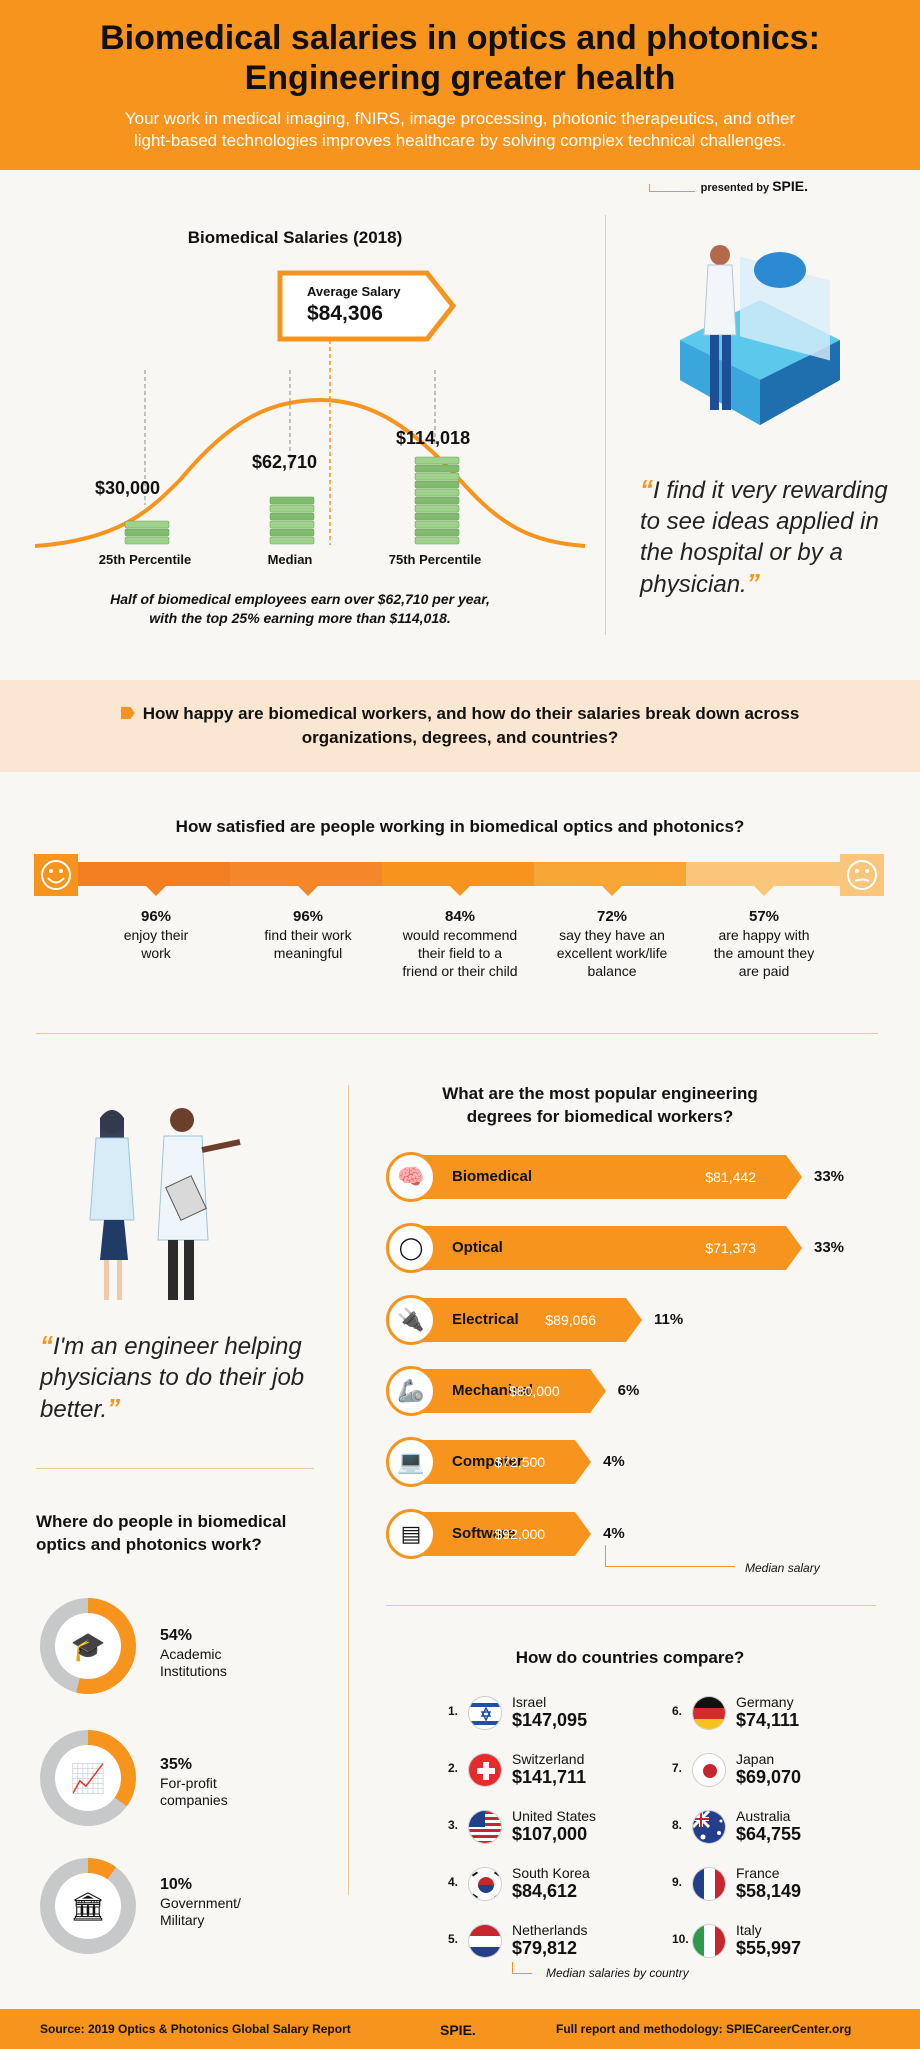 Image resolution: width=920 pixels, height=2049 pixels. What do you see at coordinates (485, 1770) in the screenshot?
I see `switzerland-flag-icon` at bounding box center [485, 1770].